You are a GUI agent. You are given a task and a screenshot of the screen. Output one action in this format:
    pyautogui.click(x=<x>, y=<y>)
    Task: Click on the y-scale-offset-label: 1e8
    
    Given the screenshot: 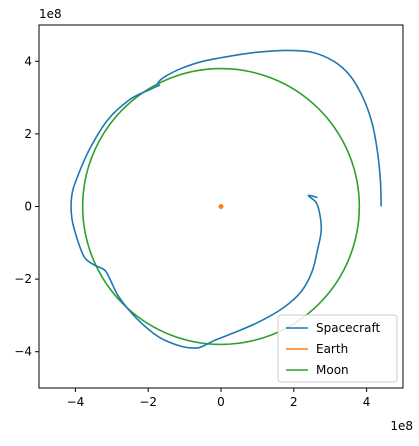 What is the action you would take?
    pyautogui.click(x=50, y=14)
    